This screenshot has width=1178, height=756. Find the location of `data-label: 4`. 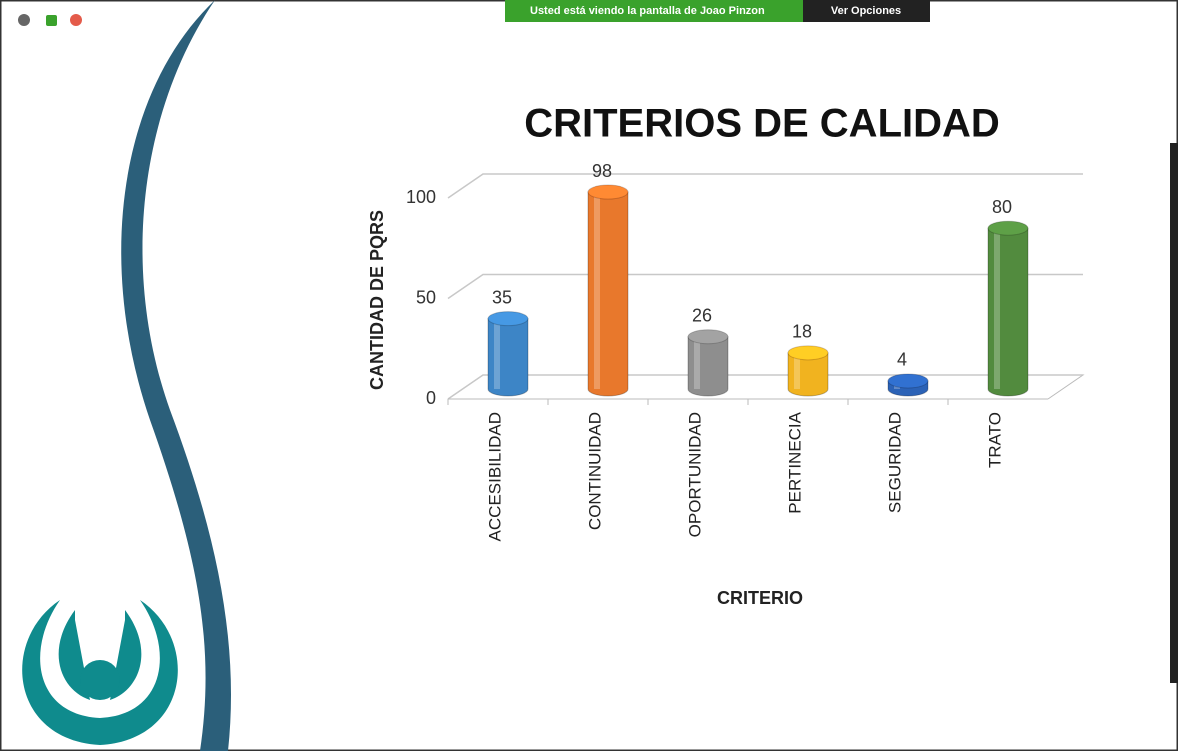

data-label: 4 is located at coordinates (902, 360).